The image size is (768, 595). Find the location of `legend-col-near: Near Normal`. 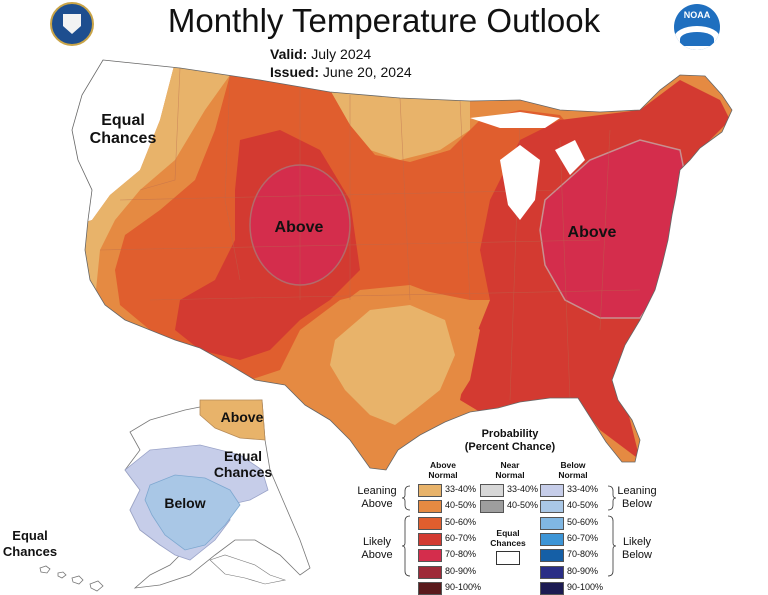

legend-col-near: Near Normal is located at coordinates (510, 470).